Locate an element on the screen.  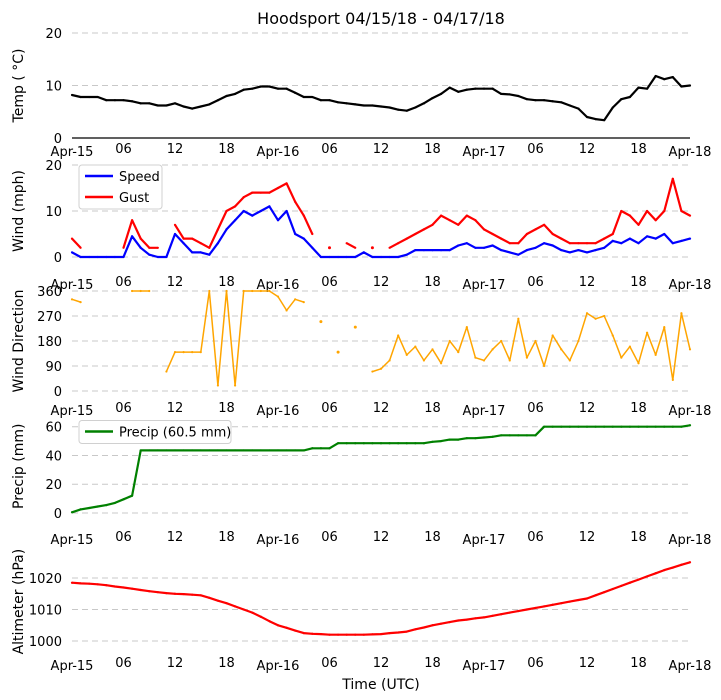
y-tick-label: 40 is located at coordinates (53, 456).